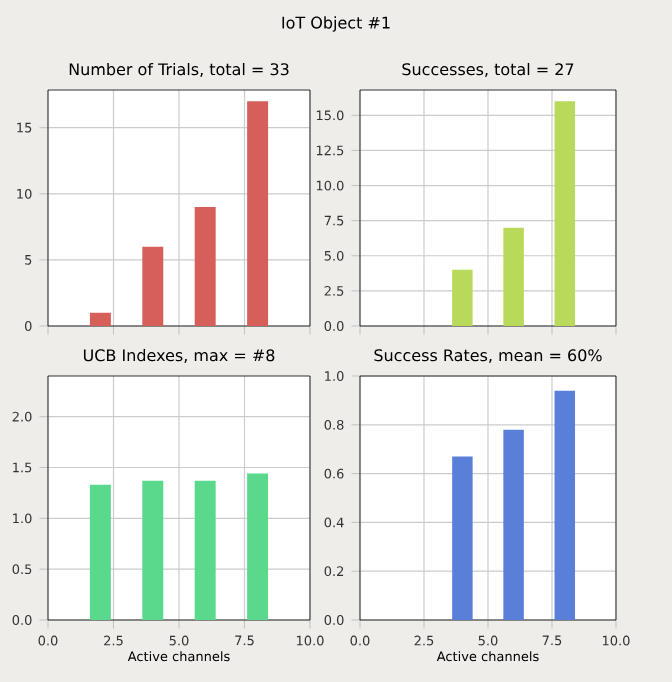 This screenshot has width=672, height=682. What do you see at coordinates (179, 69) in the screenshot?
I see `chart-title: Number of Trials, total = 33` at bounding box center [179, 69].